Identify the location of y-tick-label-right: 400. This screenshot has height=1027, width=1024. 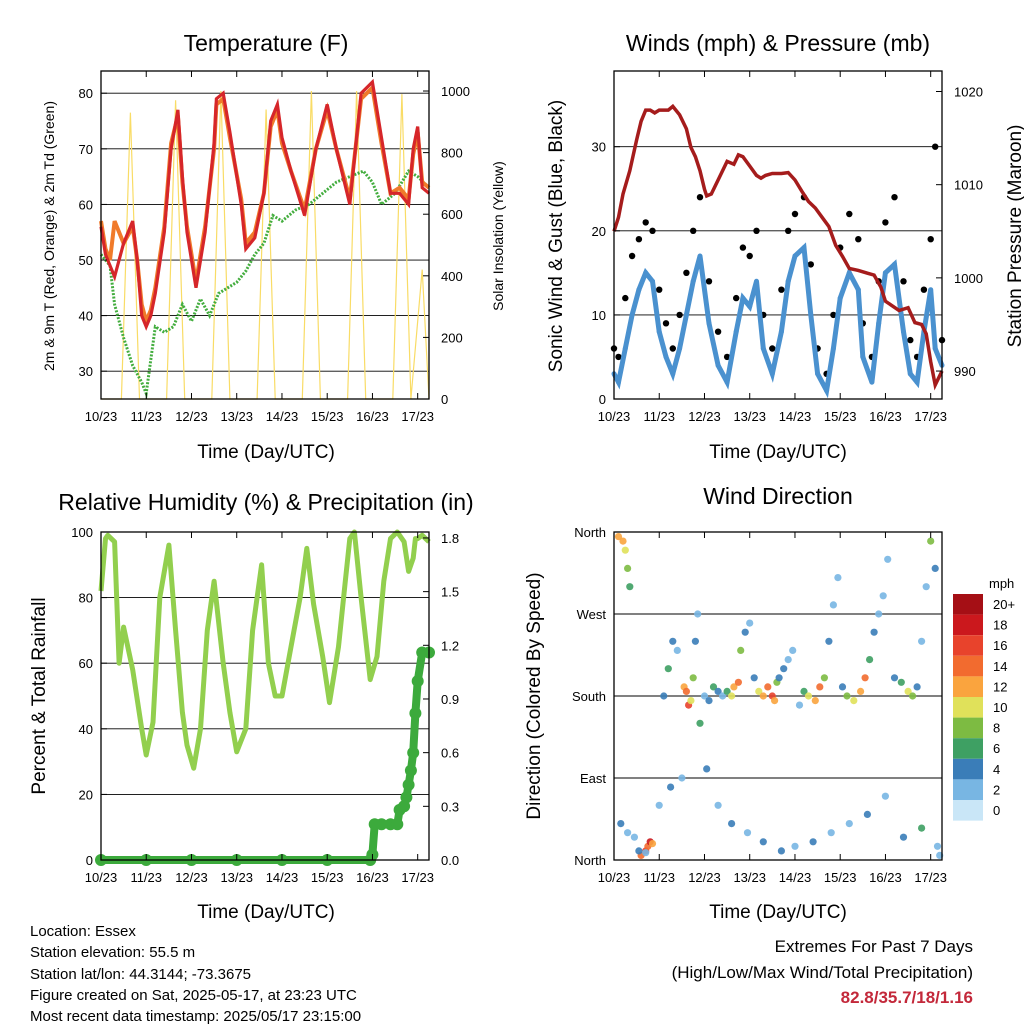
(452, 276).